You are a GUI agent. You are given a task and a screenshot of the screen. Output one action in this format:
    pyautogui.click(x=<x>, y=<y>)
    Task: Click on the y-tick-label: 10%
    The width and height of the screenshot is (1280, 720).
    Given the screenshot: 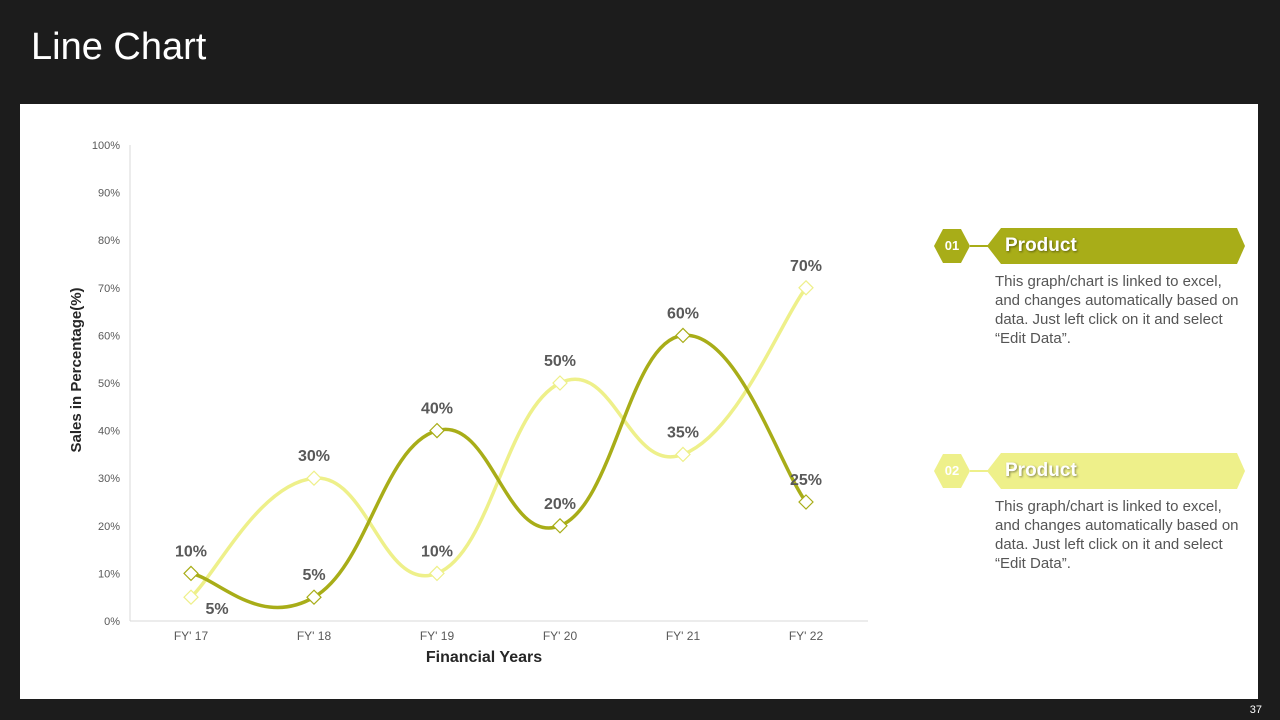 What is the action you would take?
    pyautogui.click(x=109, y=574)
    